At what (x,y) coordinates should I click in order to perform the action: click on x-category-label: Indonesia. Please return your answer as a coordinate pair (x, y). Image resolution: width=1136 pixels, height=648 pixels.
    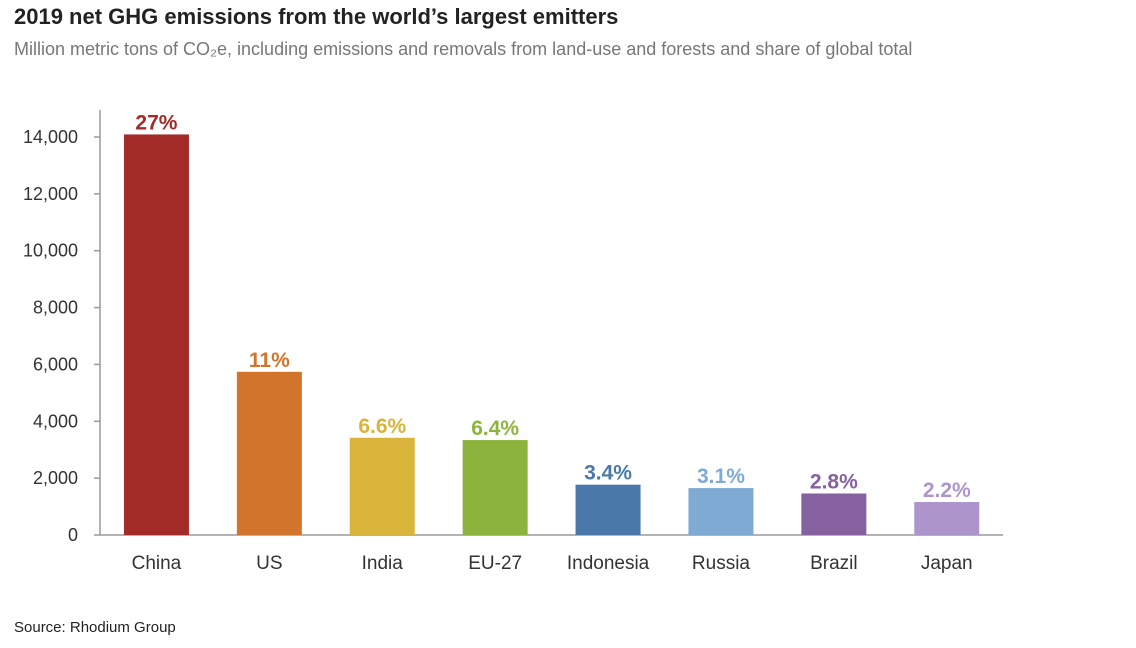
    Looking at the image, I should click on (608, 563).